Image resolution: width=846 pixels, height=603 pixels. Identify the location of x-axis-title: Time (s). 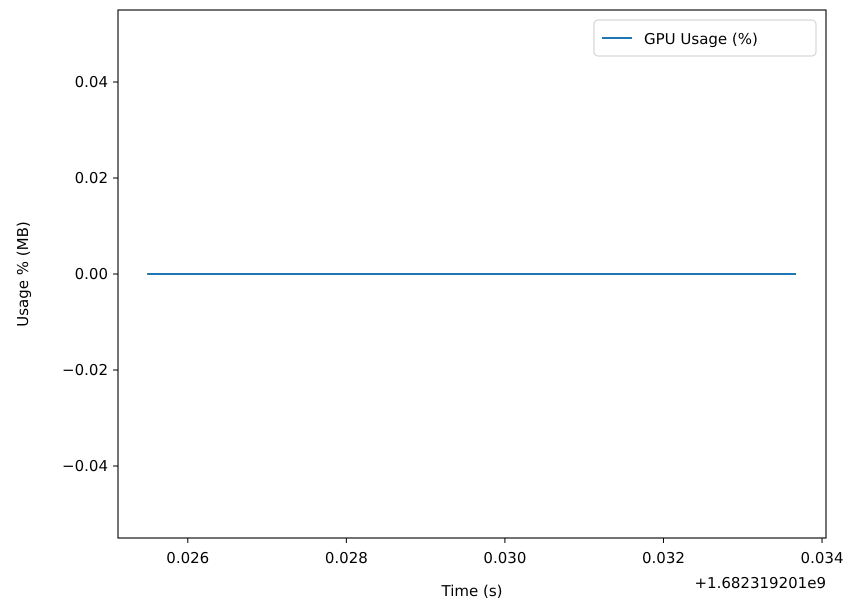
(471, 591).